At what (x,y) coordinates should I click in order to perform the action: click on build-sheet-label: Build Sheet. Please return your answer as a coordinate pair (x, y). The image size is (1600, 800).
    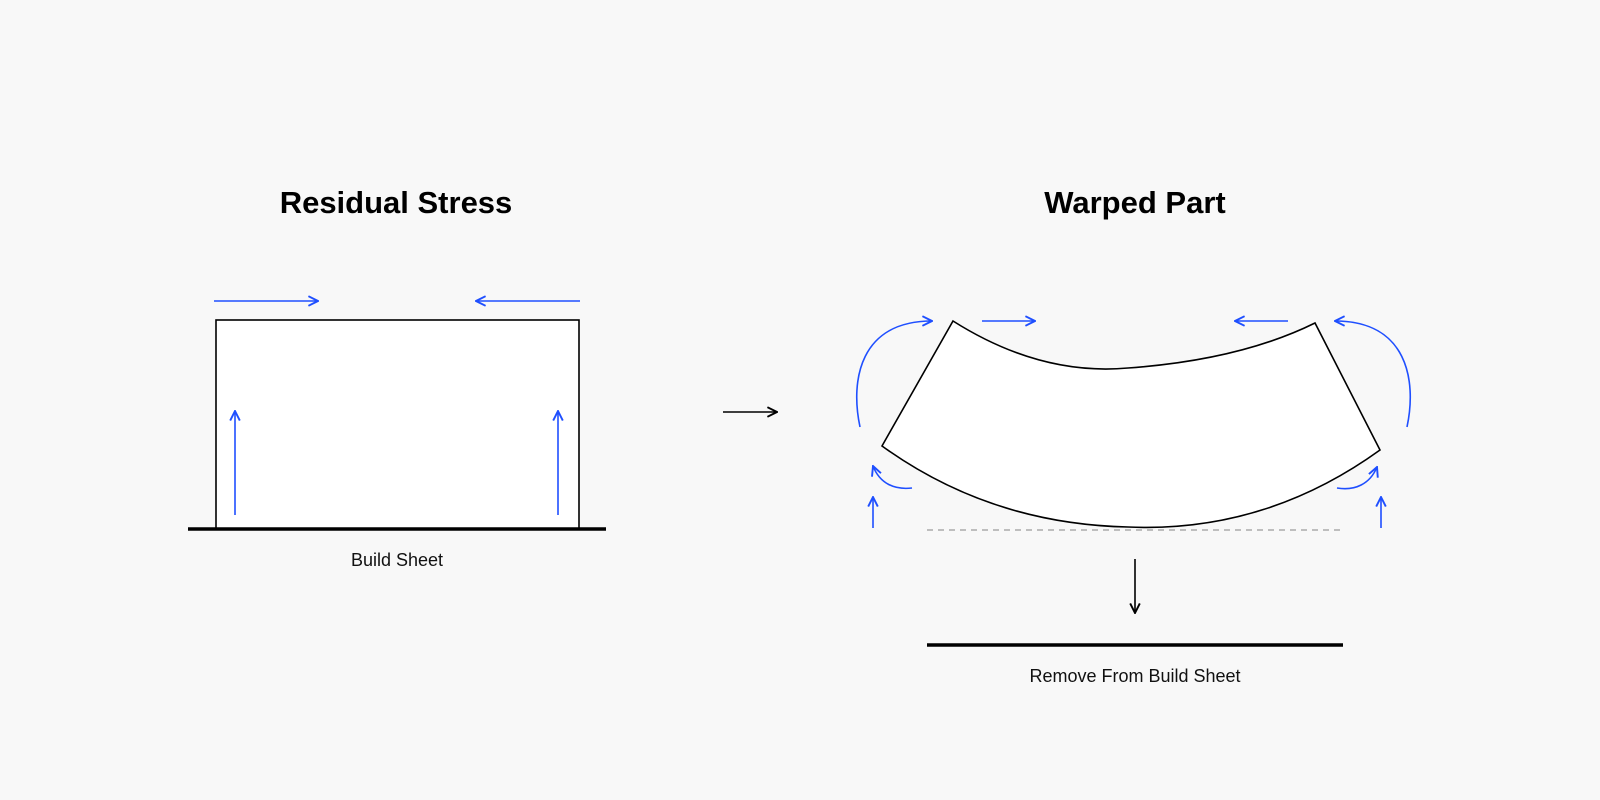
    Looking at the image, I should click on (397, 560).